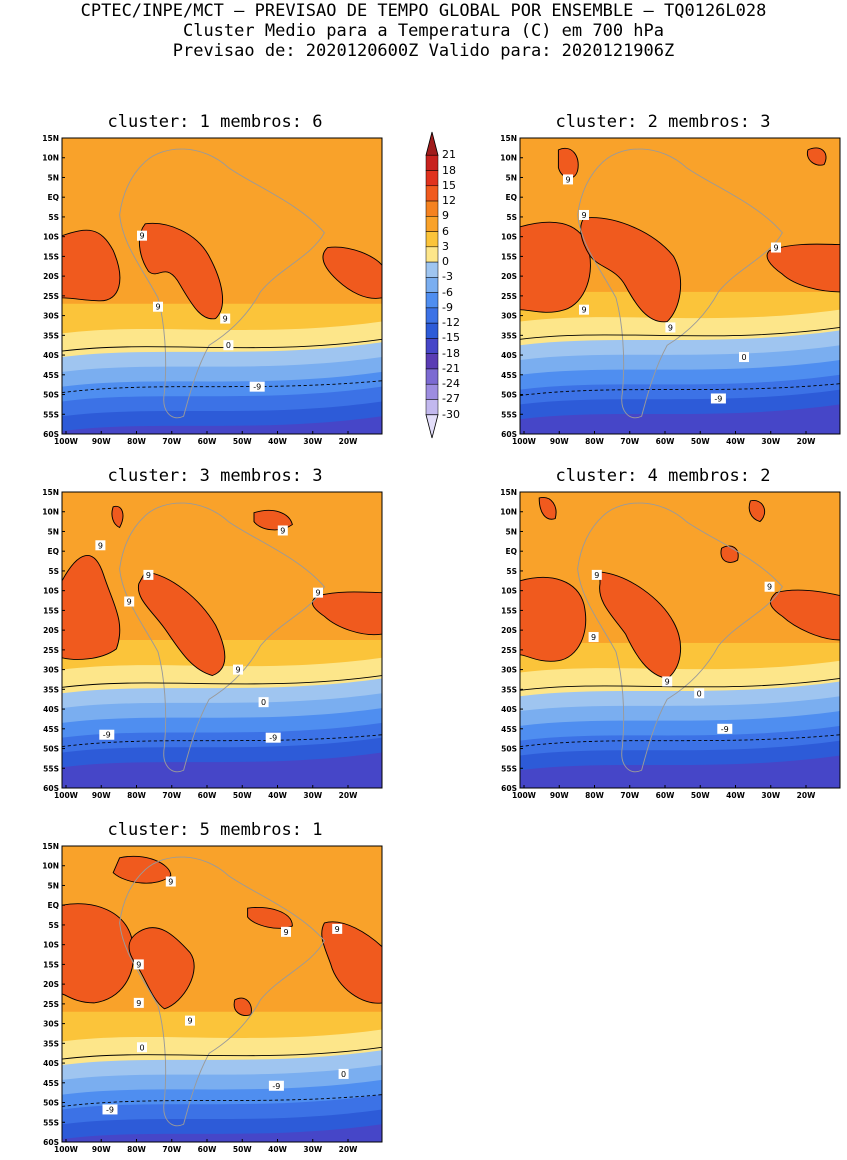 The image size is (847, 1160). I want to click on lon-tick-label: 70W, so click(171, 795).